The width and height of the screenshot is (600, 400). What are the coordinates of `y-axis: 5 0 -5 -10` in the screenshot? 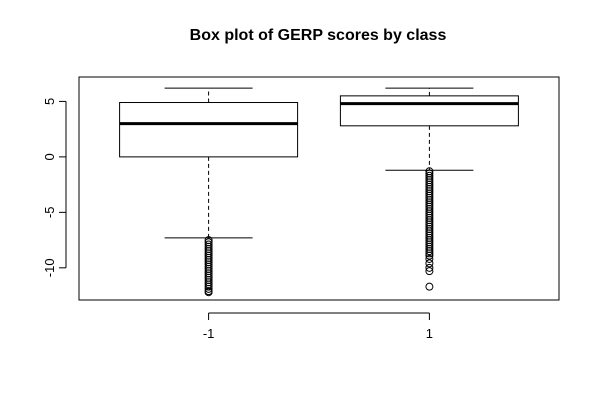 It's located at (54, 187).